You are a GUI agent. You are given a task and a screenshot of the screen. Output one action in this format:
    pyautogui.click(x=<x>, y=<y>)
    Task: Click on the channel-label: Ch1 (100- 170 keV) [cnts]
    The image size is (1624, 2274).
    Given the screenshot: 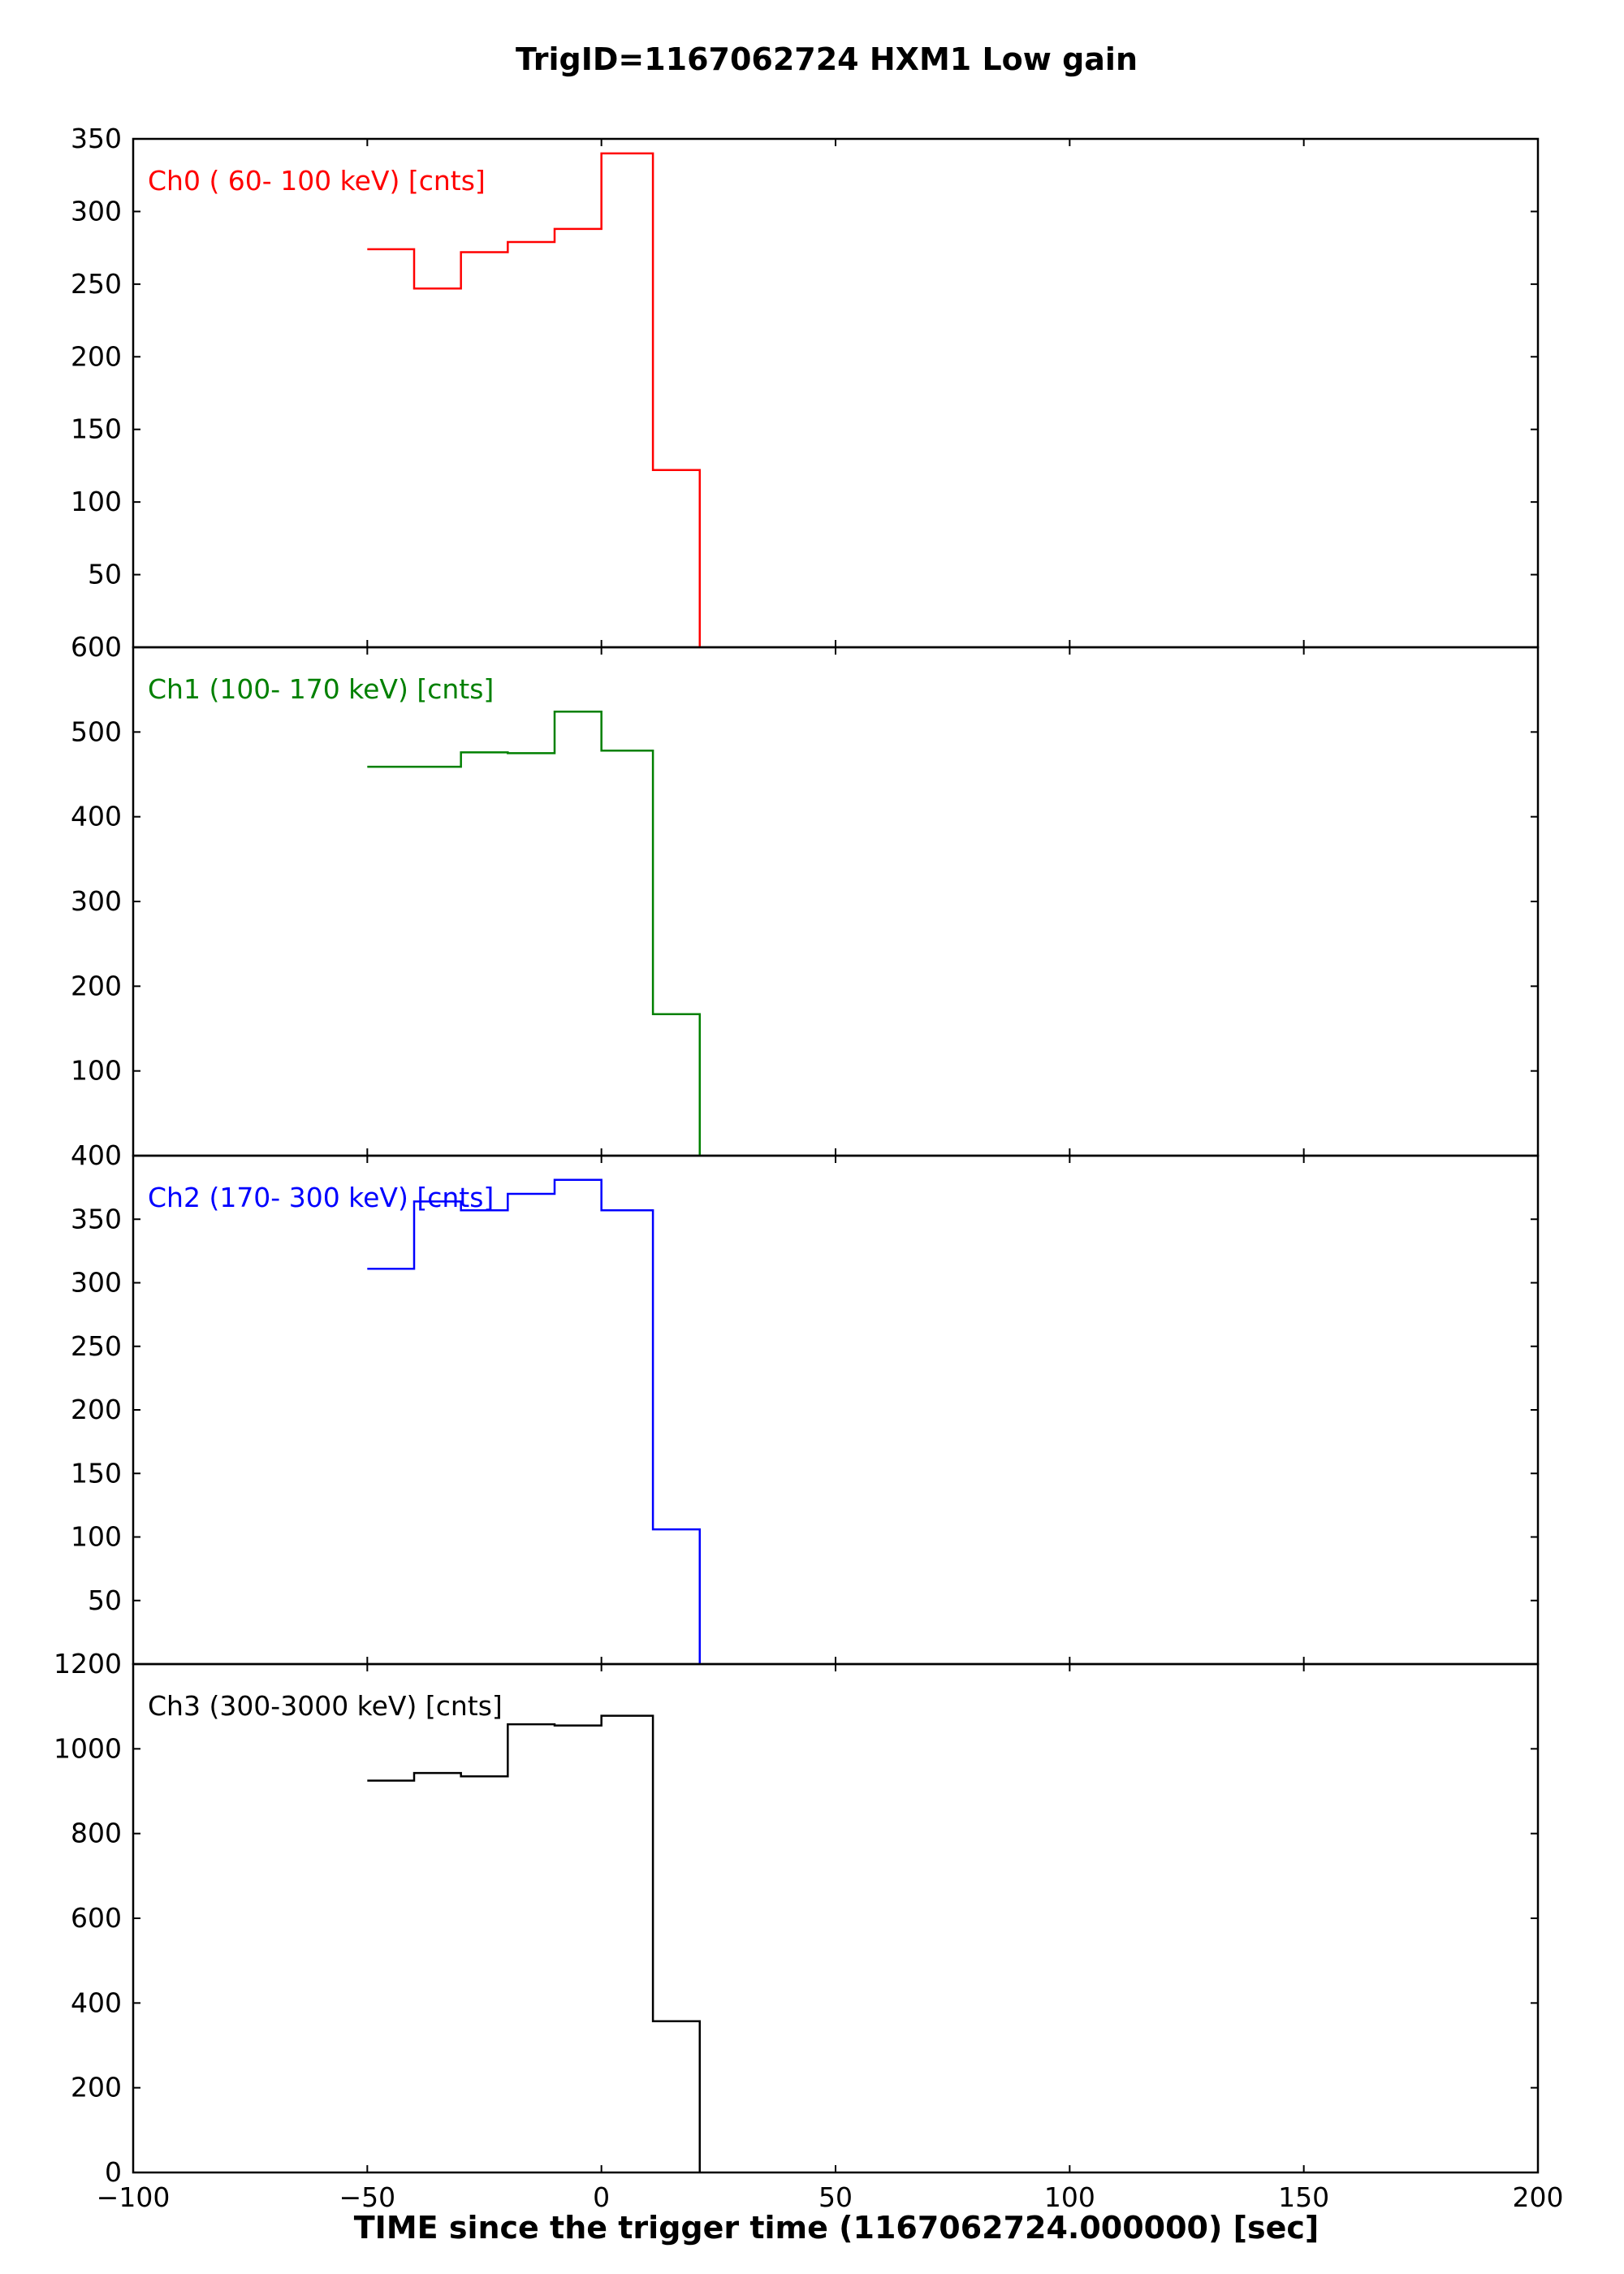 What is the action you would take?
    pyautogui.click(x=321, y=689)
    